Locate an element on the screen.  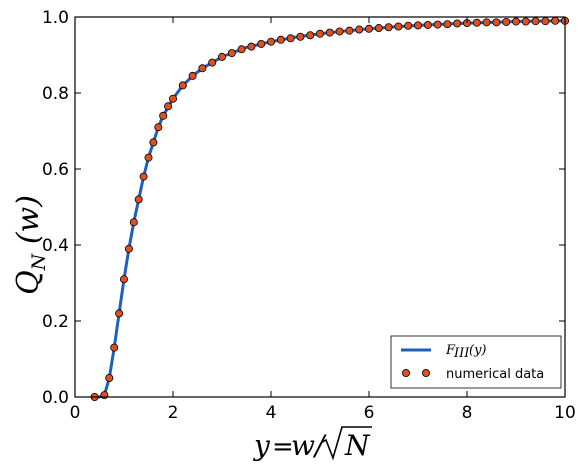
svg-text: III is located at coordinates (461, 353).